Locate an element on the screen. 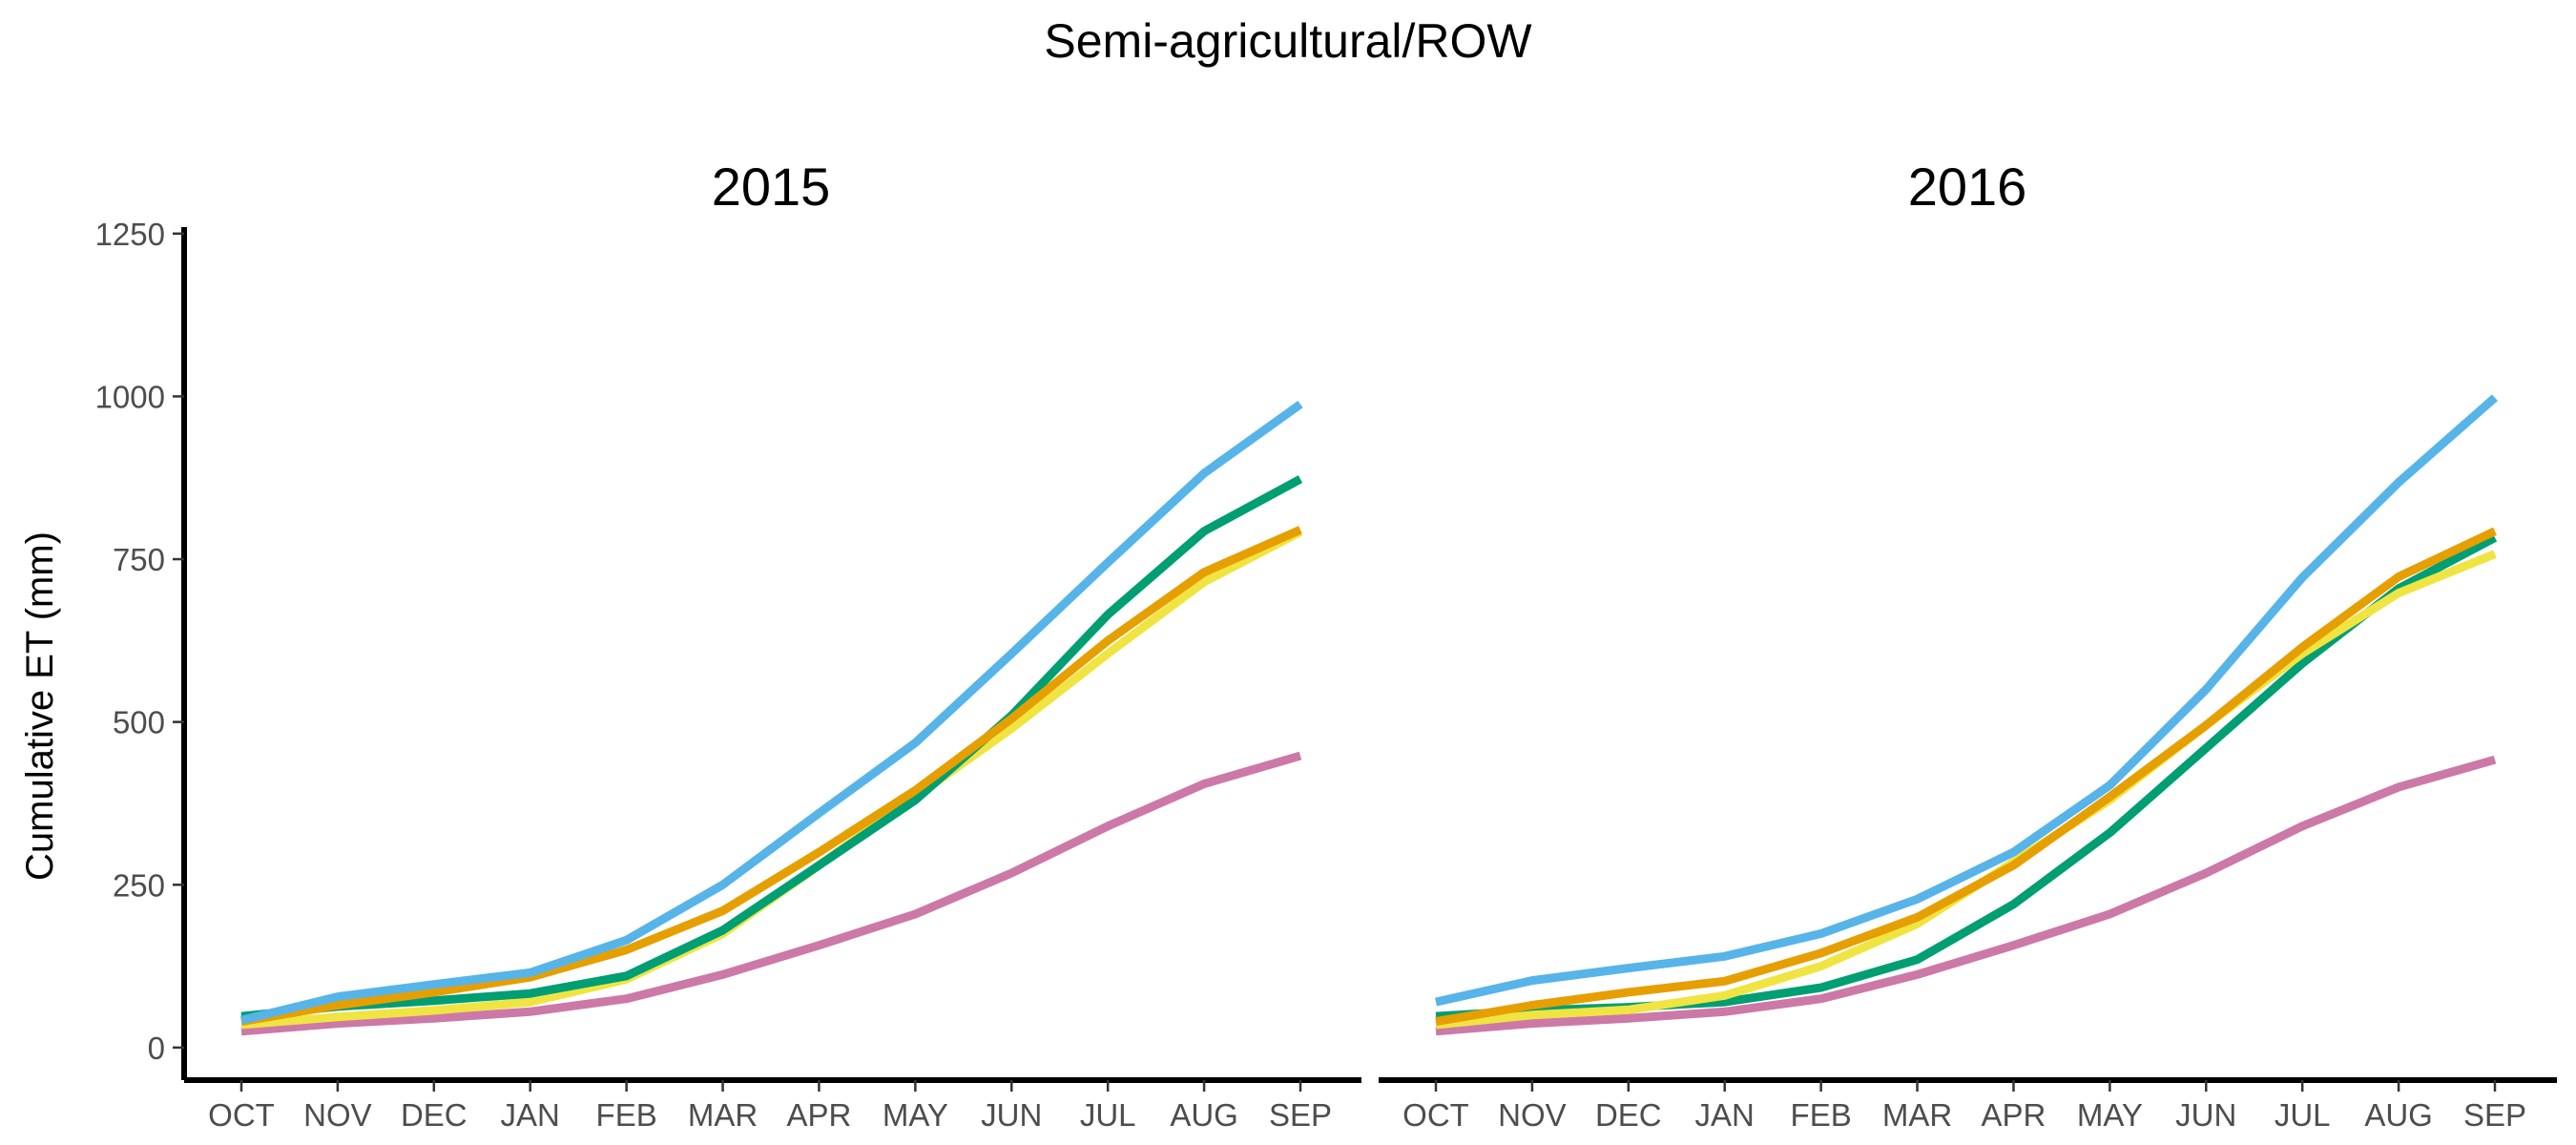 The image size is (2576, 1145). y-tick-label: 500 is located at coordinates (139, 722).